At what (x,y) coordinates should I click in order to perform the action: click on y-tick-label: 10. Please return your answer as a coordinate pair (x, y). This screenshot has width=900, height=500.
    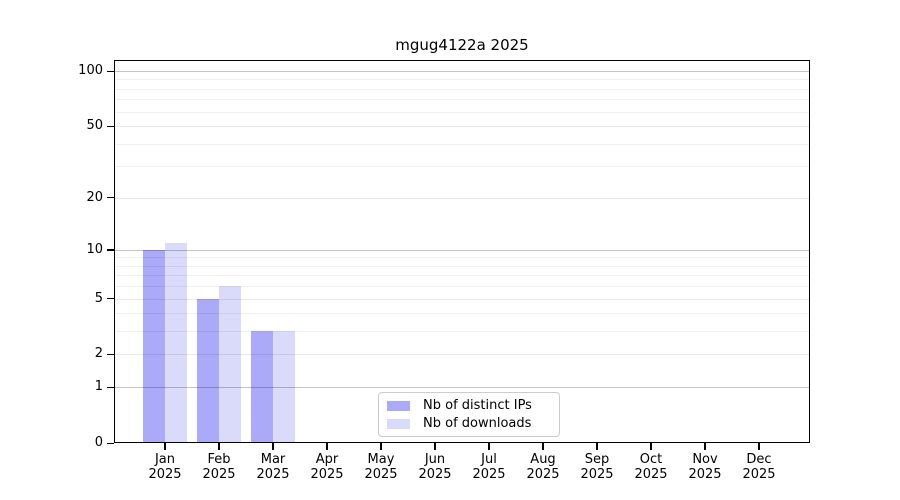
    Looking at the image, I should click on (94, 249).